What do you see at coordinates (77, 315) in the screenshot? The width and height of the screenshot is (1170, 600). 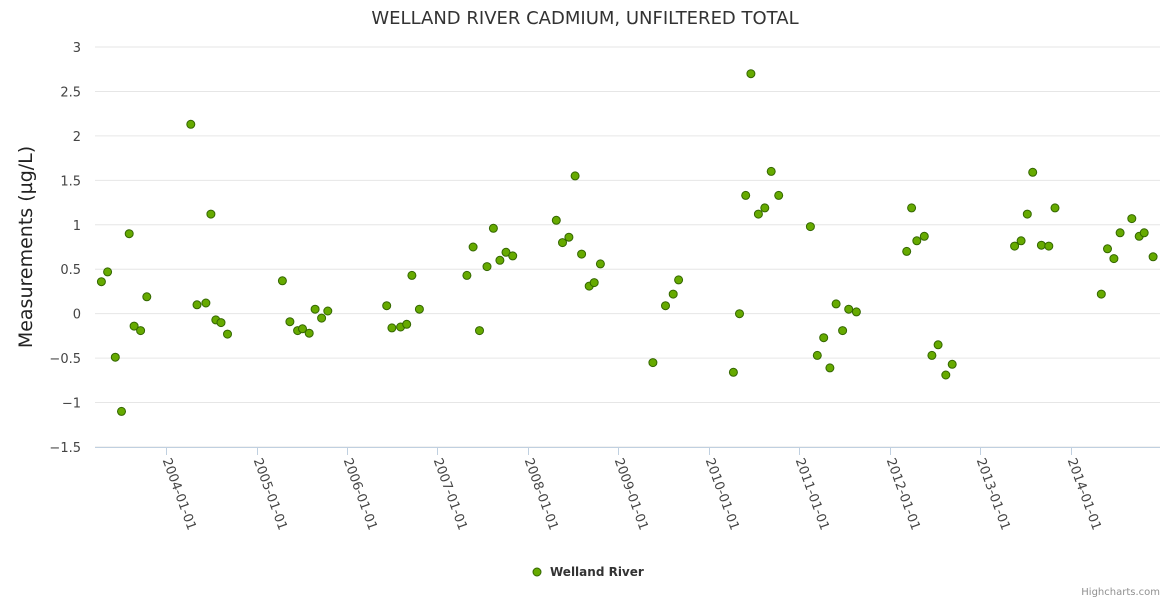 I see `y-tick-label: 0` at bounding box center [77, 315].